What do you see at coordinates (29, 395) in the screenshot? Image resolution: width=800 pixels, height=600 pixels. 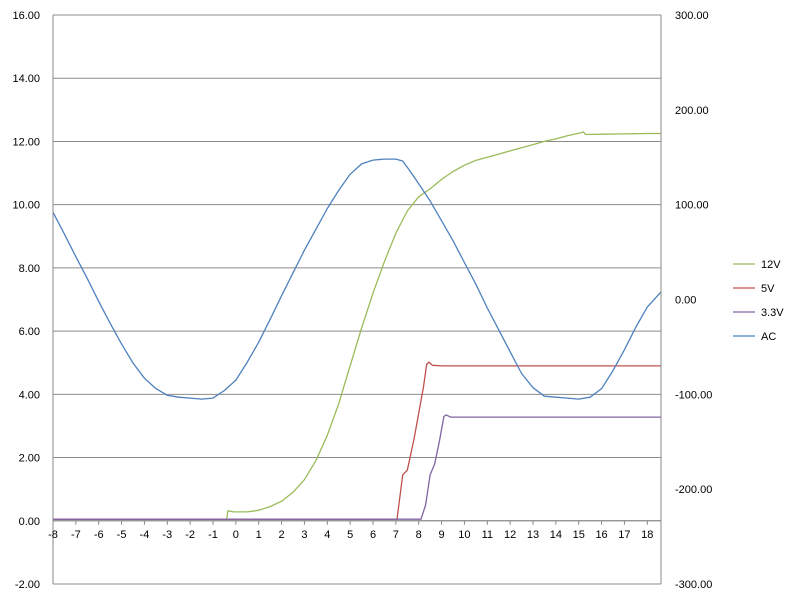 I see `y-left-tick-label: 4.00` at bounding box center [29, 395].